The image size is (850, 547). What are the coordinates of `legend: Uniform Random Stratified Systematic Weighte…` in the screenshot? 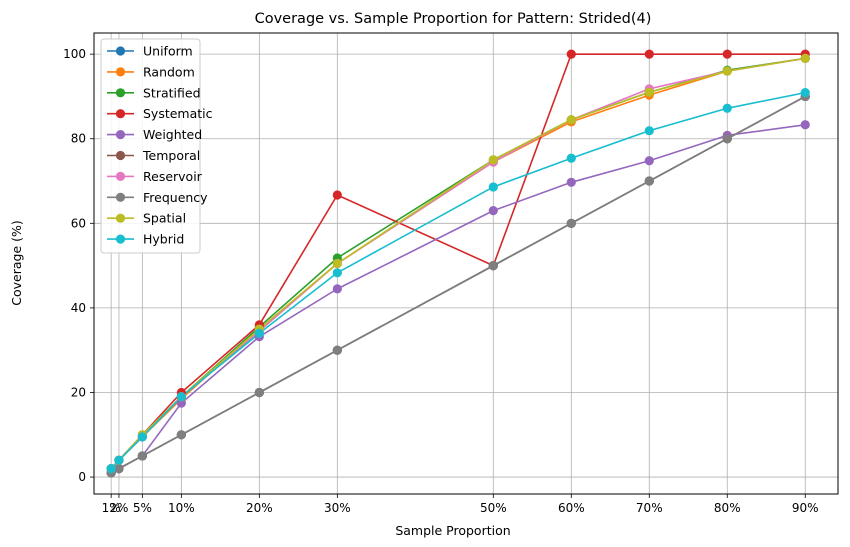 It's located at (156, 146).